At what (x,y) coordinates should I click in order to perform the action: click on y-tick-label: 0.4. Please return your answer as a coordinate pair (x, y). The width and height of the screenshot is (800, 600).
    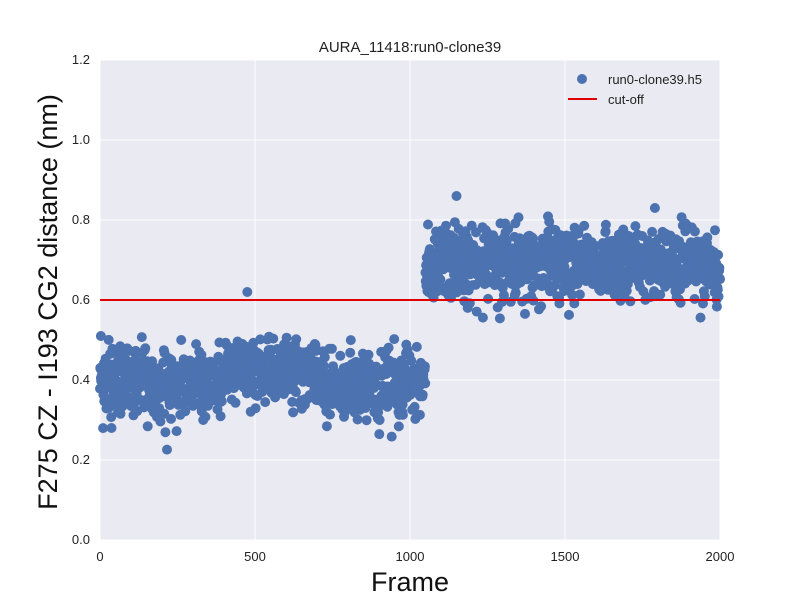
    Looking at the image, I should click on (81, 379).